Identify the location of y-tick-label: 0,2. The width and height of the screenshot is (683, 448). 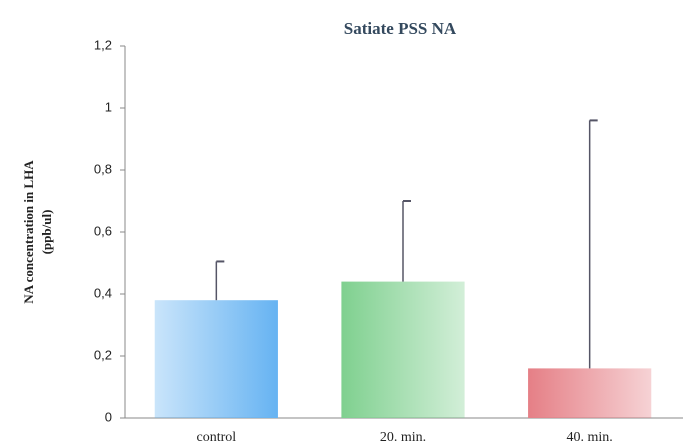
(103, 354).